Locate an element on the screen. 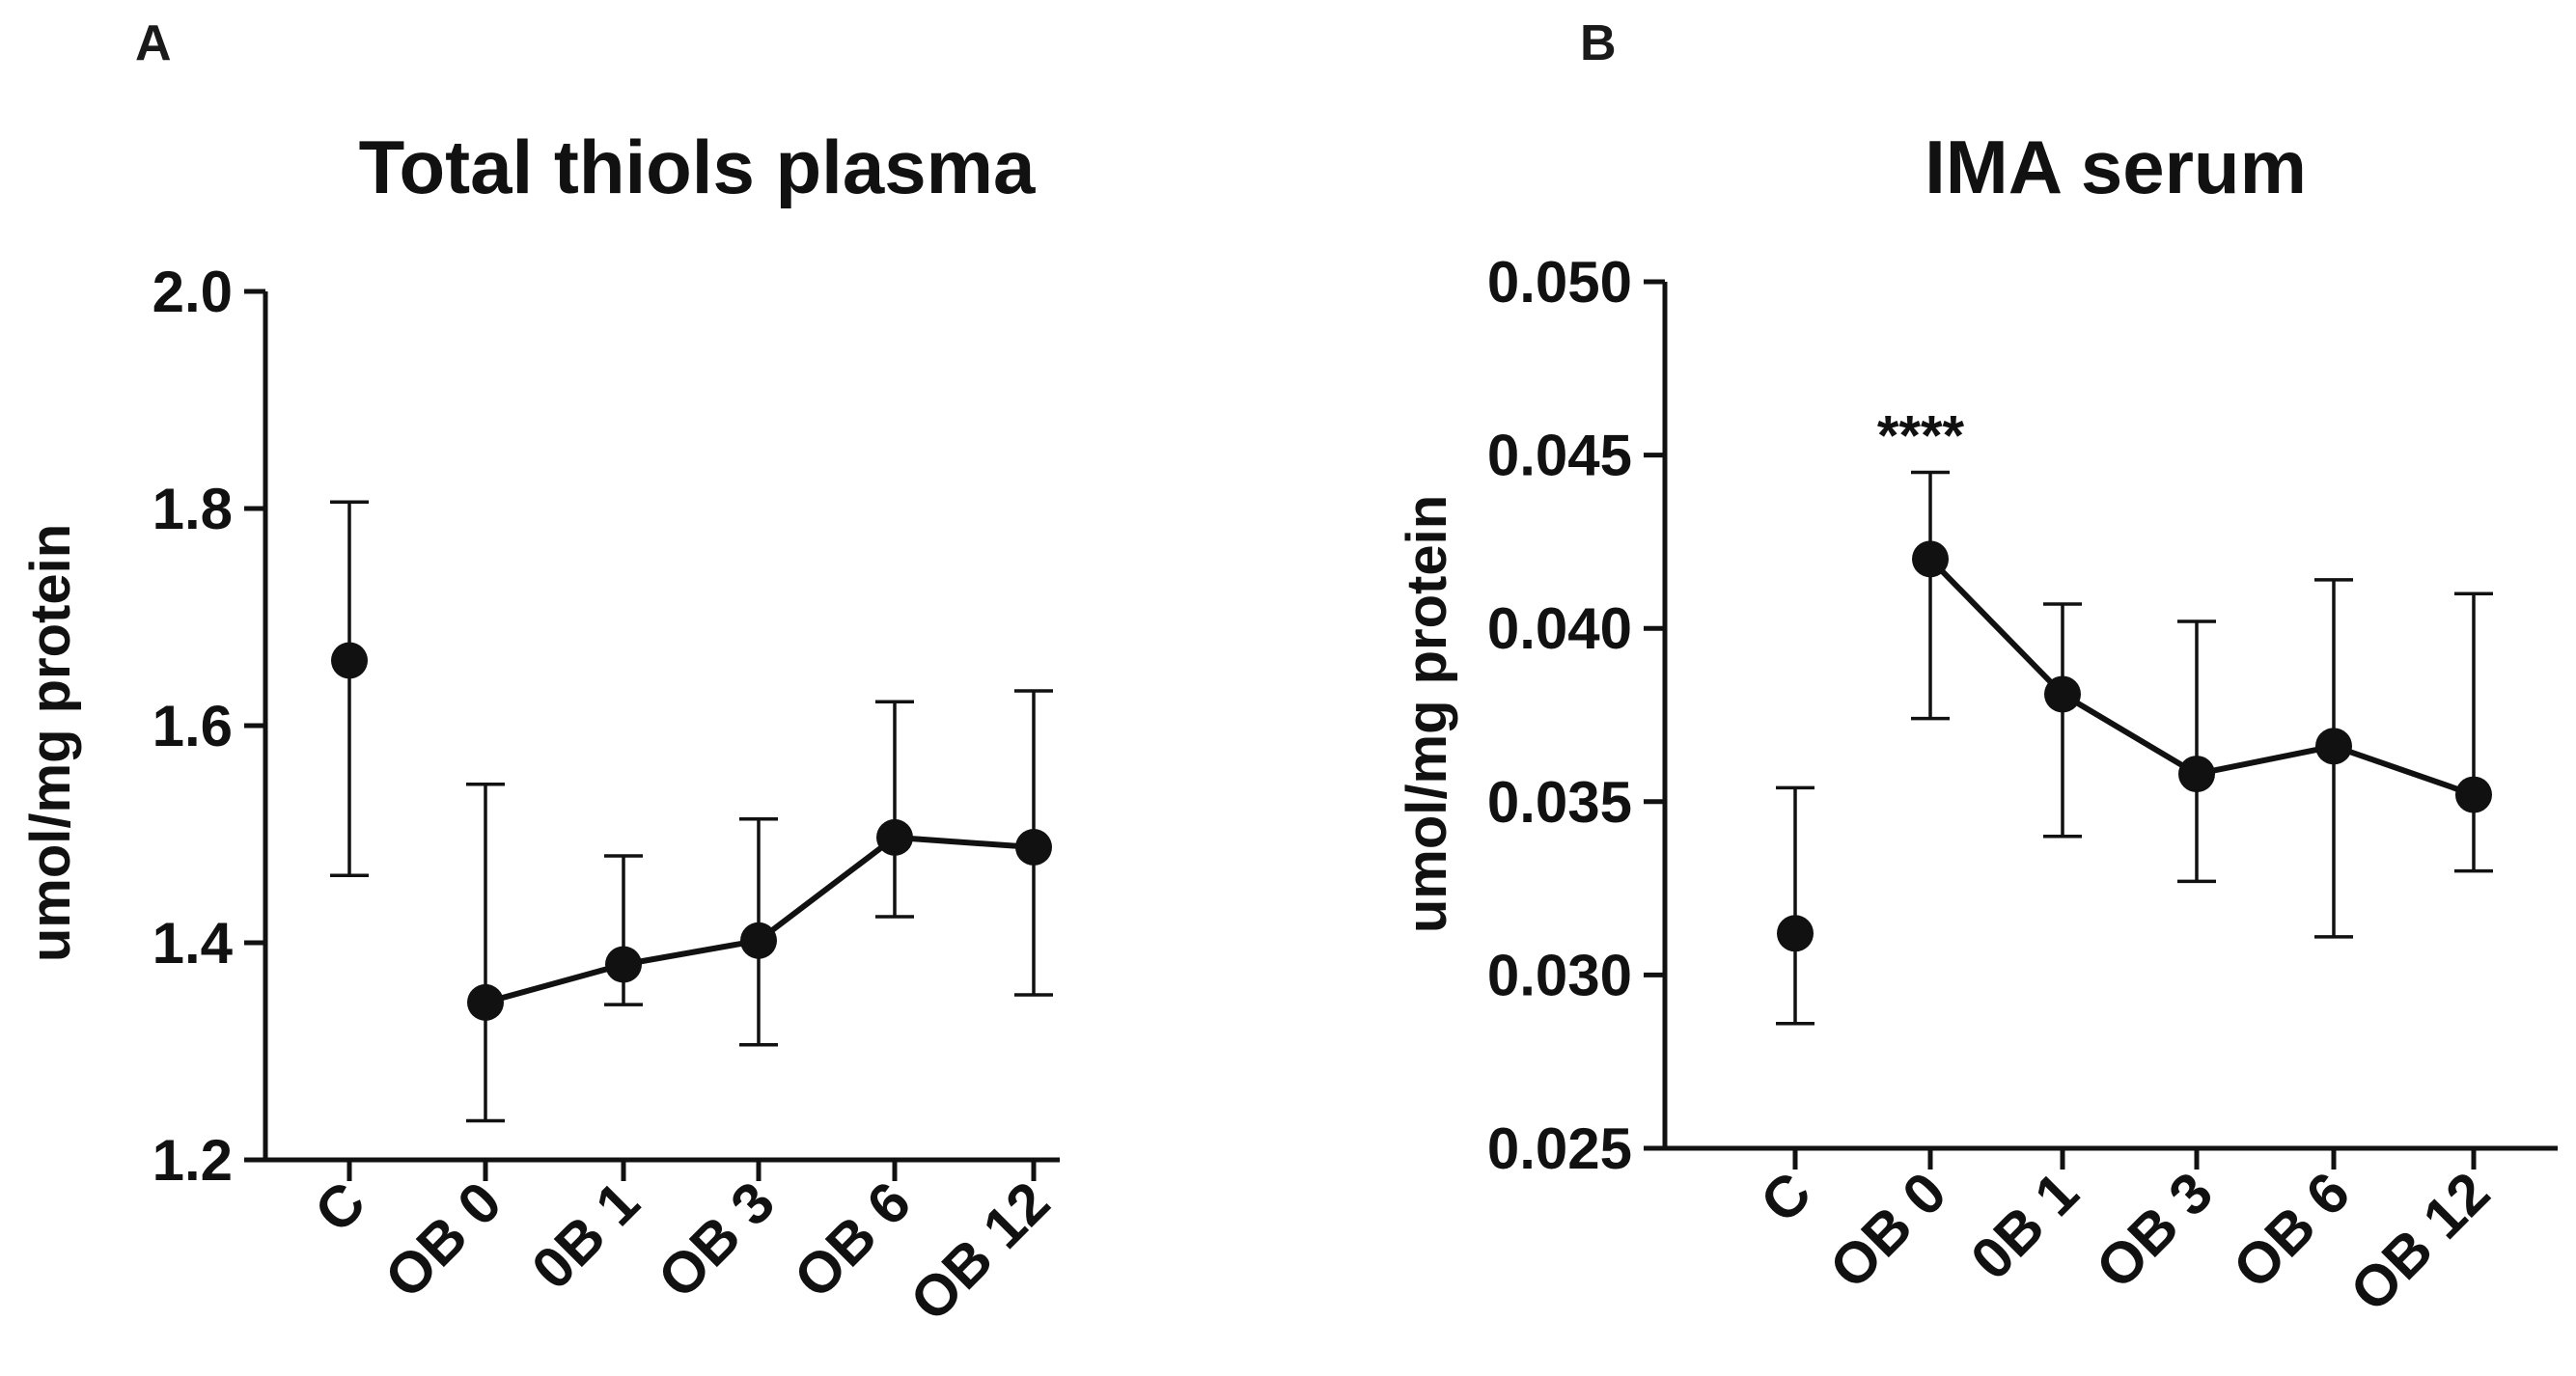 Image resolution: width=2576 pixels, height=1376 pixels. panel-b-ylabel: umol/mg protein is located at coordinates (1427, 714).